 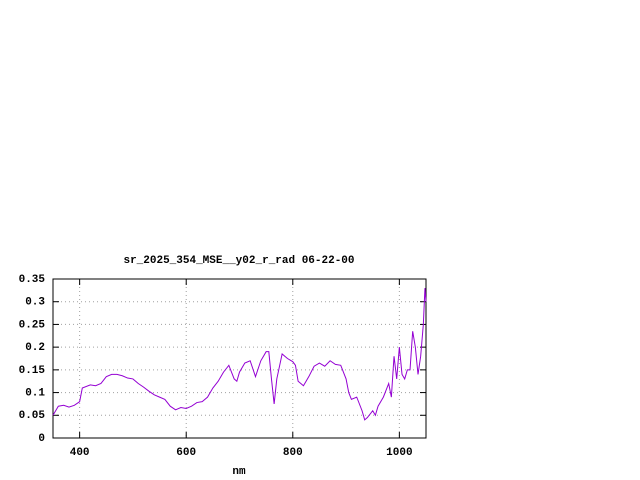 I want to click on y-tick-label: 0.1, so click(x=35, y=393).